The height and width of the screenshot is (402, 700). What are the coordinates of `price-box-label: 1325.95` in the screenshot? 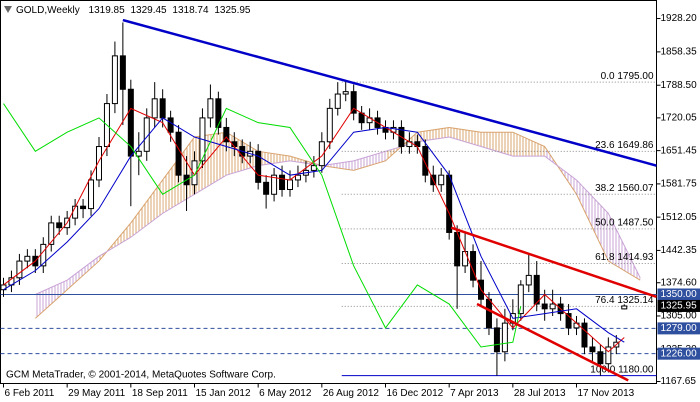 It's located at (679, 306).